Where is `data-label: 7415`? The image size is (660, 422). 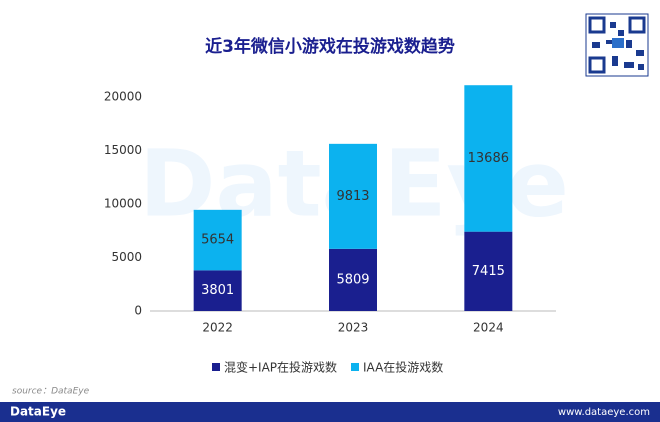
data-label: 7415 is located at coordinates (488, 271).